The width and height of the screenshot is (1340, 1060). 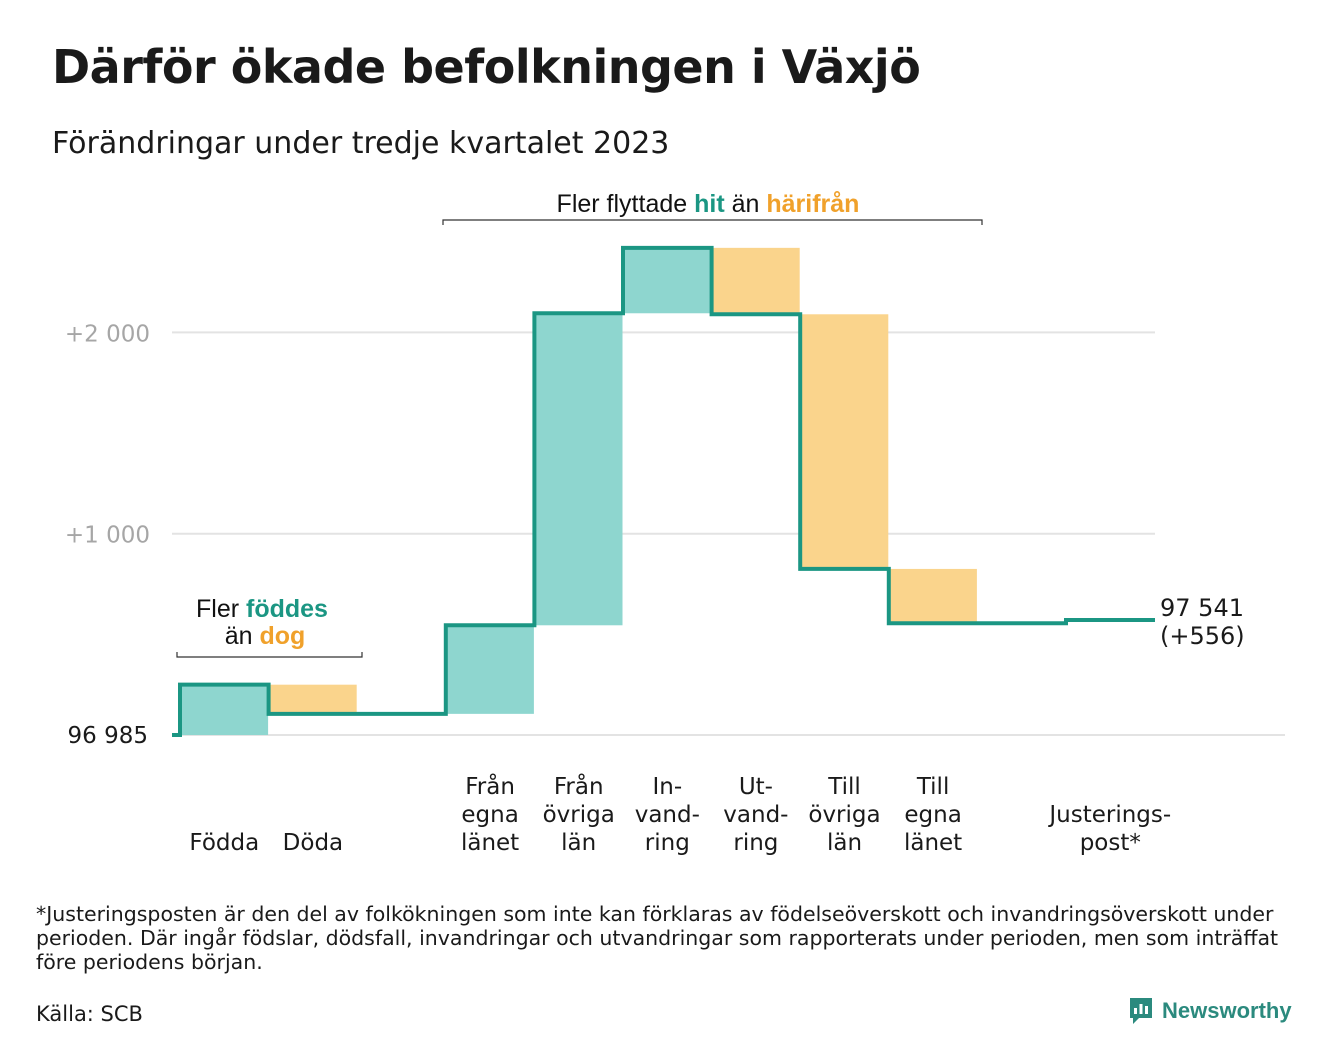 What do you see at coordinates (712, 222) in the screenshot?
I see `bracket-moves` at bounding box center [712, 222].